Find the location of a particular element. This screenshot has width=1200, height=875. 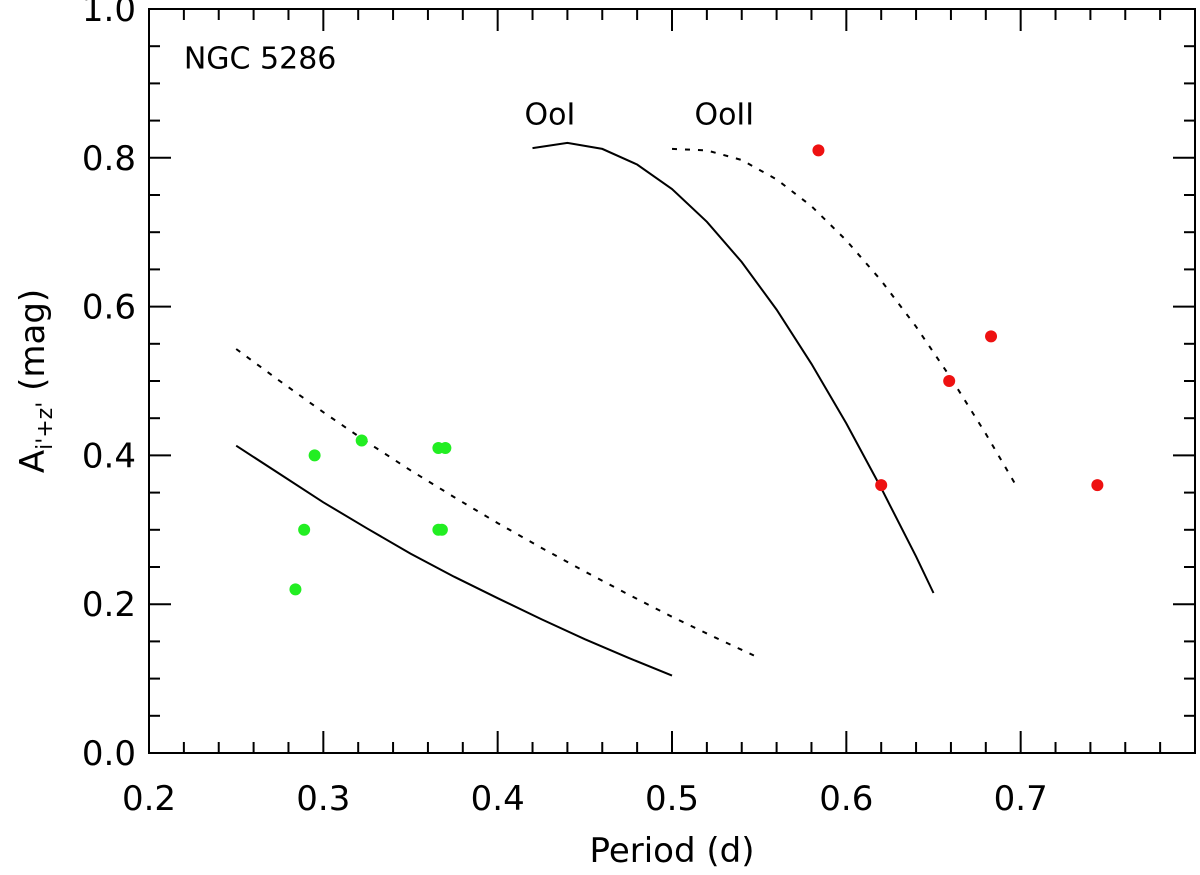

y-axis-title-base: A is located at coordinates (33, 461).